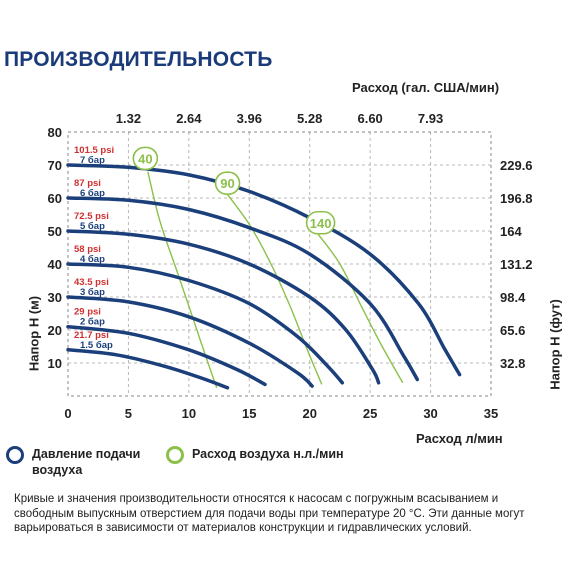  I want to click on psi-label: 29 psi, so click(87, 312).